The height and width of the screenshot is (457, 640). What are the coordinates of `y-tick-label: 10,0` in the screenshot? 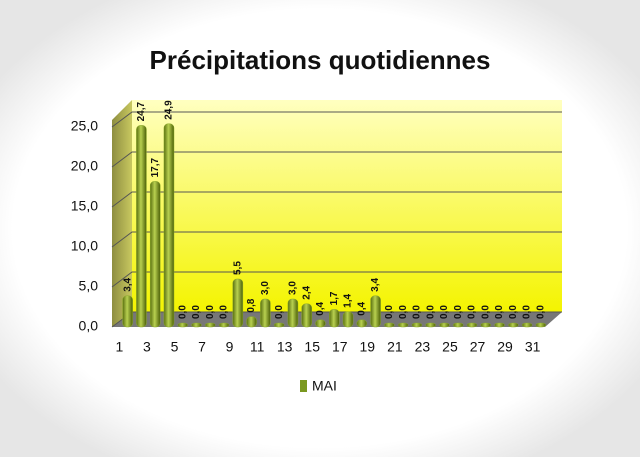 It's located at (84, 246).